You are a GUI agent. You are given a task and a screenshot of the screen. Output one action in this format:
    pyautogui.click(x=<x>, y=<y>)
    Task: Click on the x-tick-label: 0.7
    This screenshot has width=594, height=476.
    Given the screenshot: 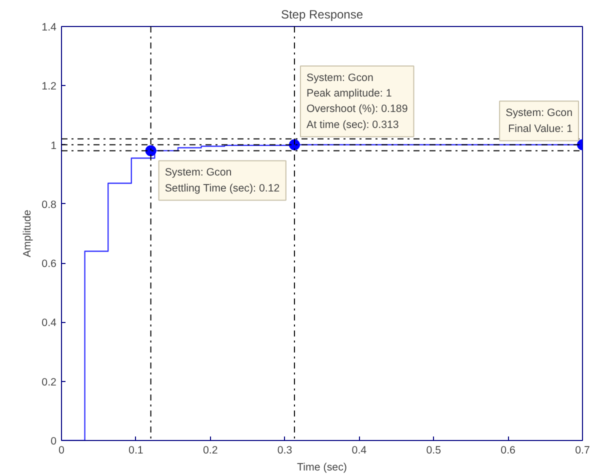 What is the action you would take?
    pyautogui.click(x=582, y=450)
    